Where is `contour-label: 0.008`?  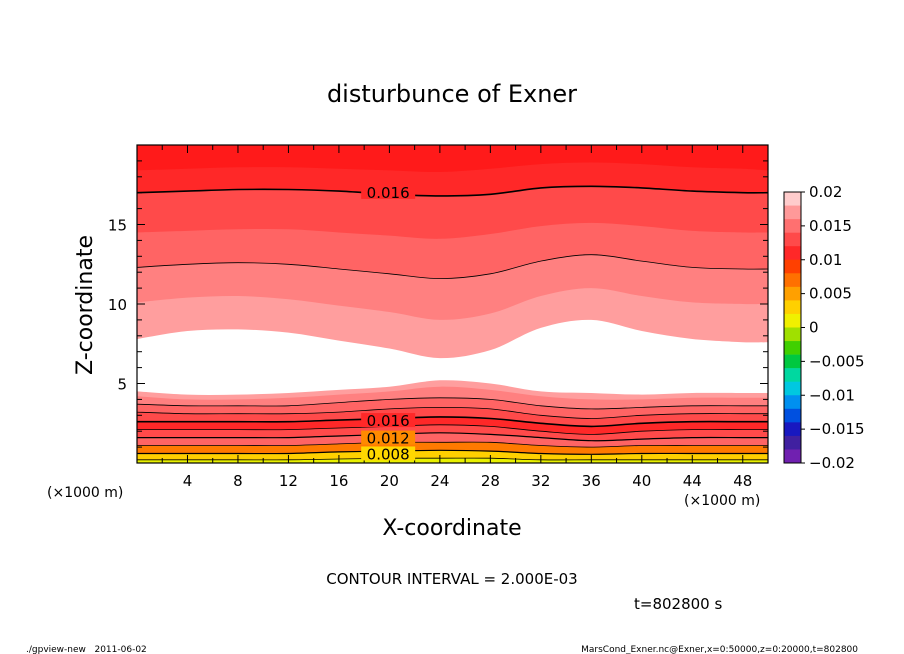
contour-label: 0.008 is located at coordinates (388, 454).